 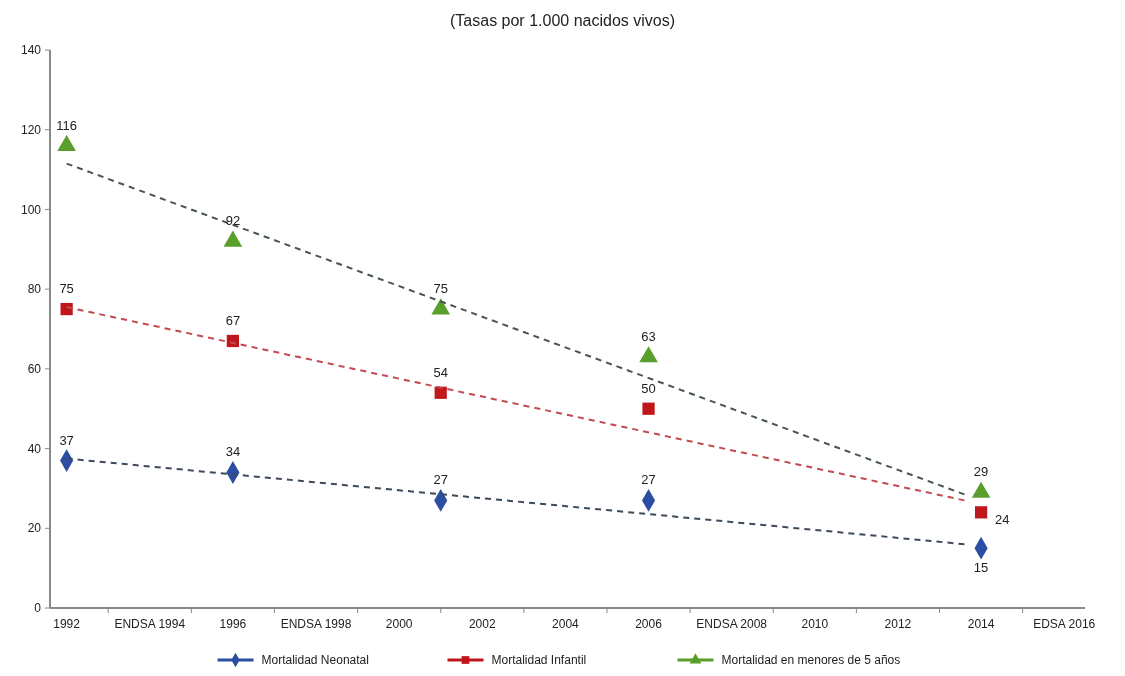 I want to click on data-label: 54, so click(x=440, y=372).